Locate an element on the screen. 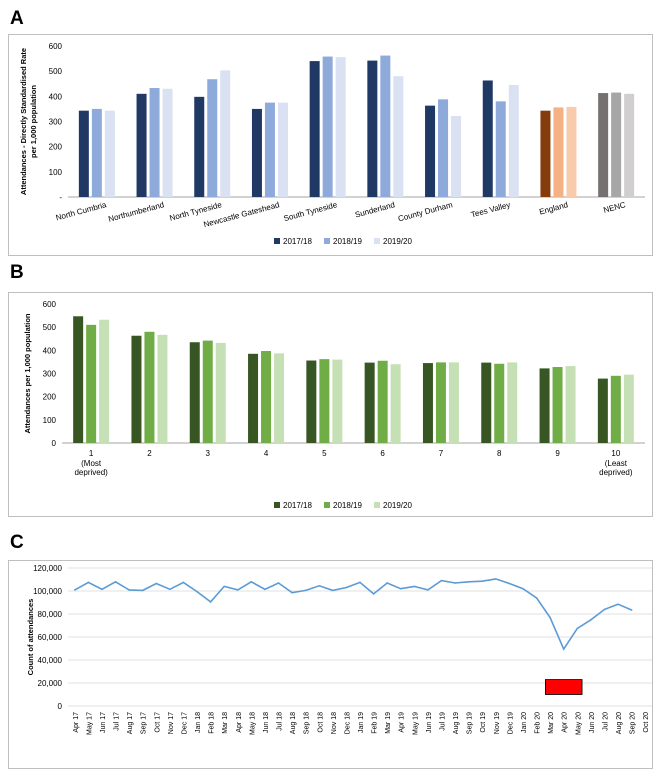 This screenshot has height=769, width=657. covid-highlight-box is located at coordinates (563, 687).